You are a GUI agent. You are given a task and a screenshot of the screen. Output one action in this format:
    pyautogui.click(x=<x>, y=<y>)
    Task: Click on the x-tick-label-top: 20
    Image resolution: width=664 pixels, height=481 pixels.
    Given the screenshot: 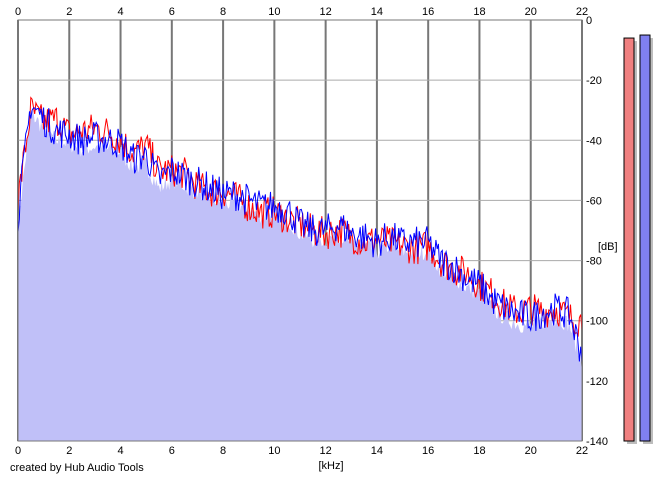 What is the action you would take?
    pyautogui.click(x=531, y=12)
    